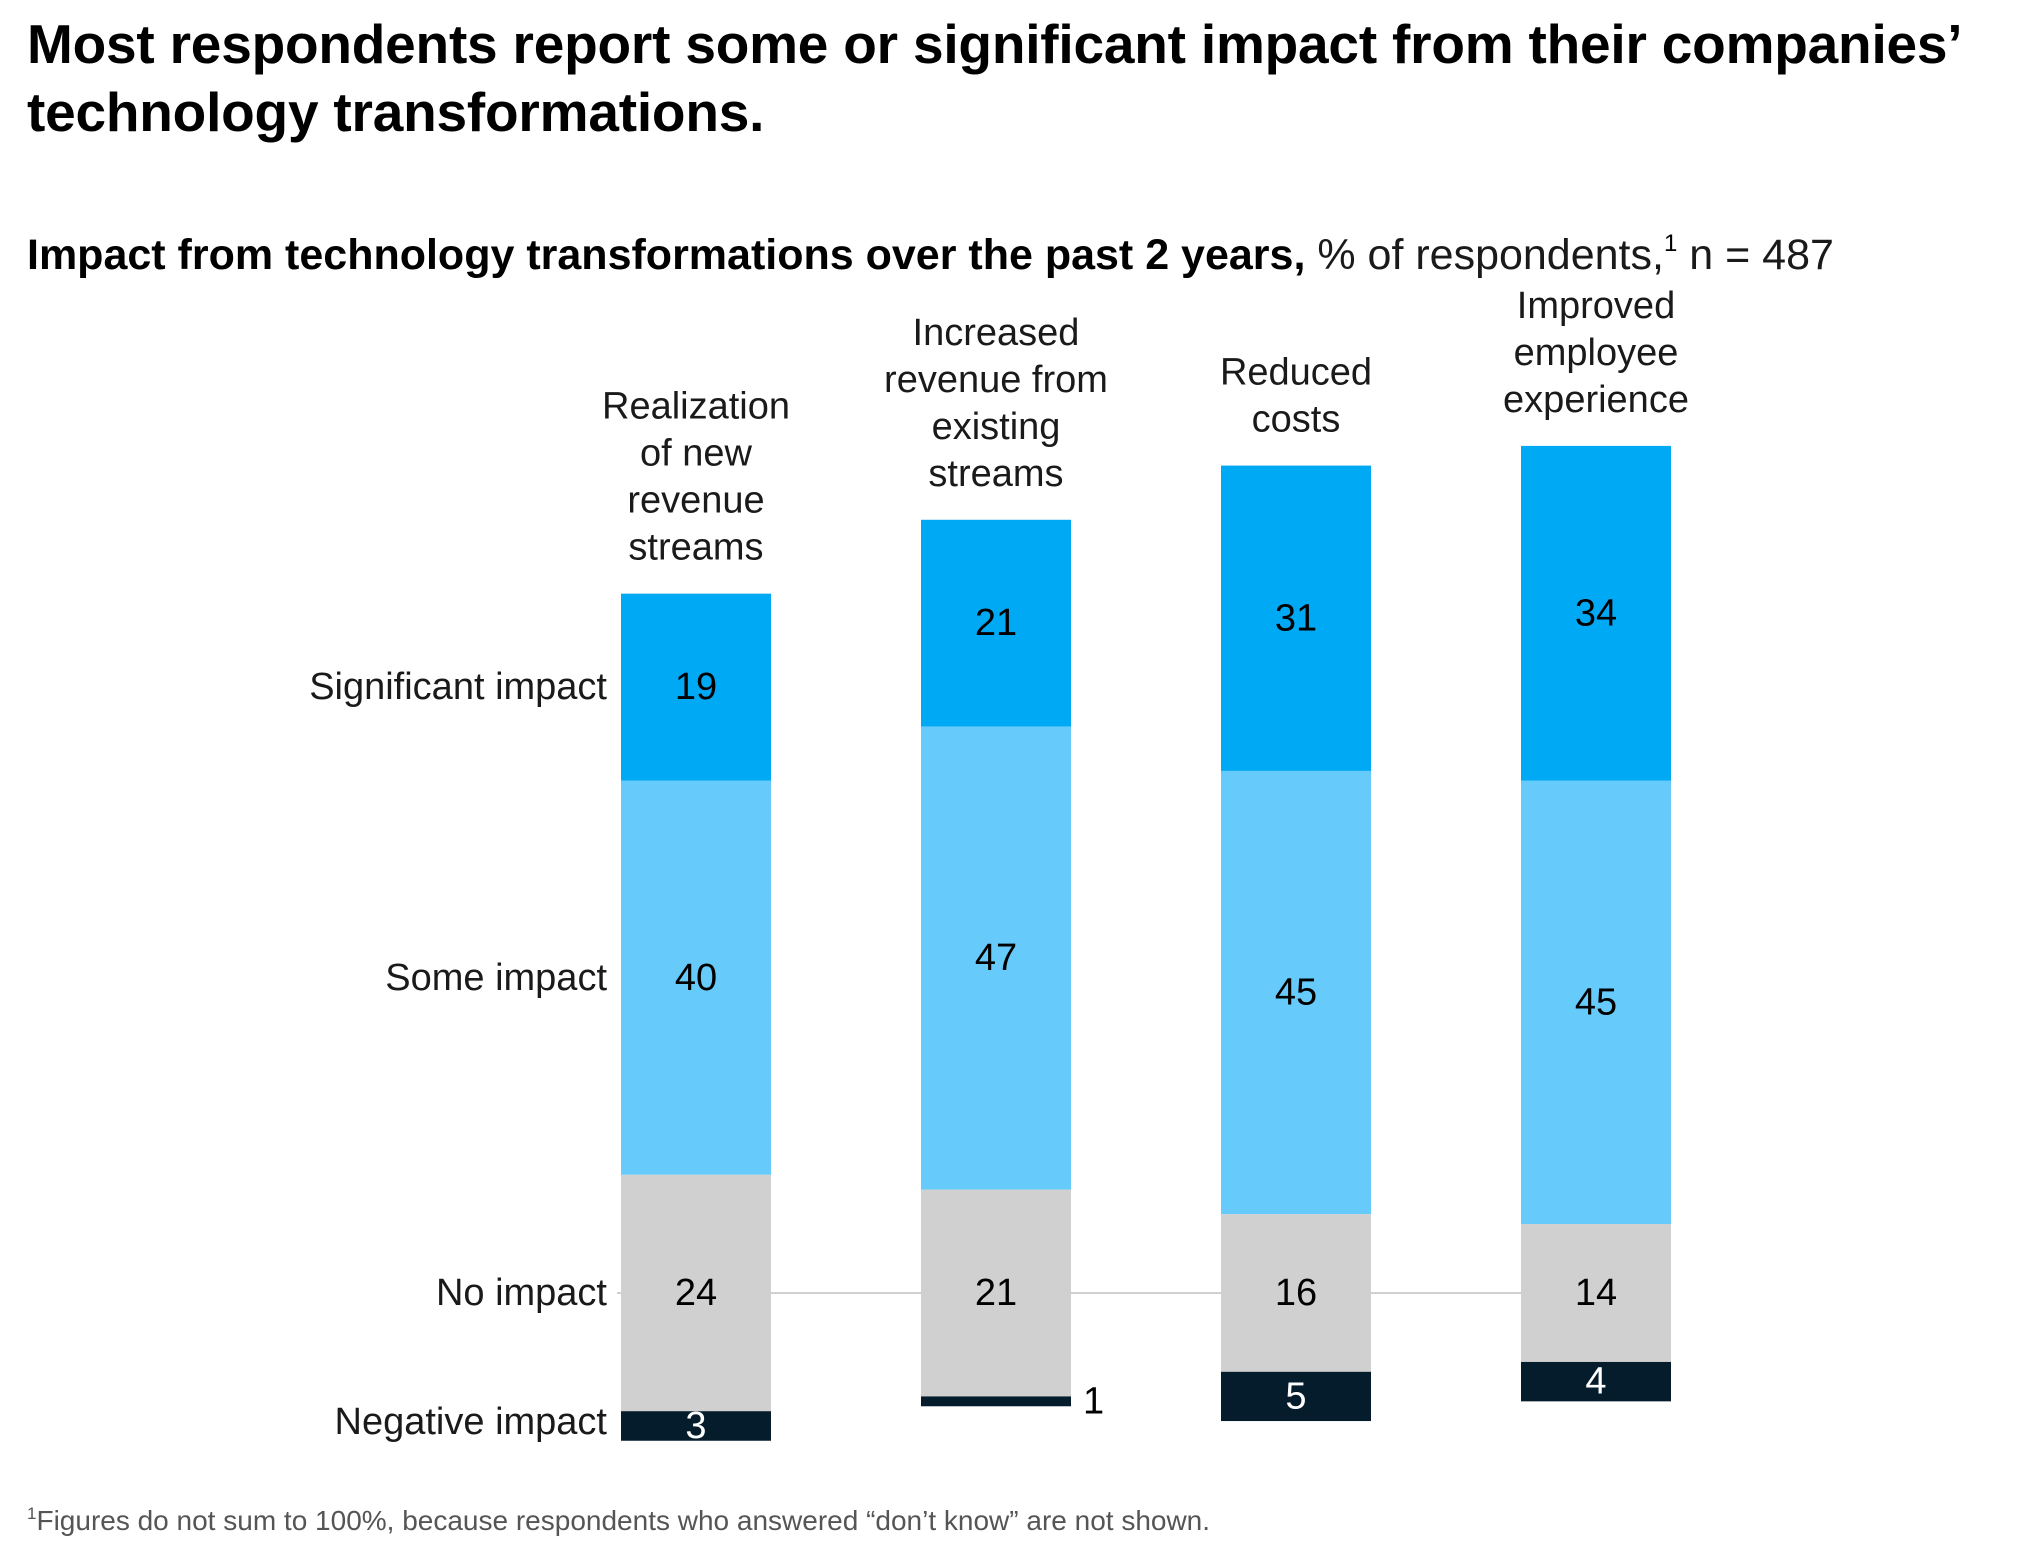  Describe the element at coordinates (496, 978) in the screenshot. I see `series-label-some: Some impact` at that location.